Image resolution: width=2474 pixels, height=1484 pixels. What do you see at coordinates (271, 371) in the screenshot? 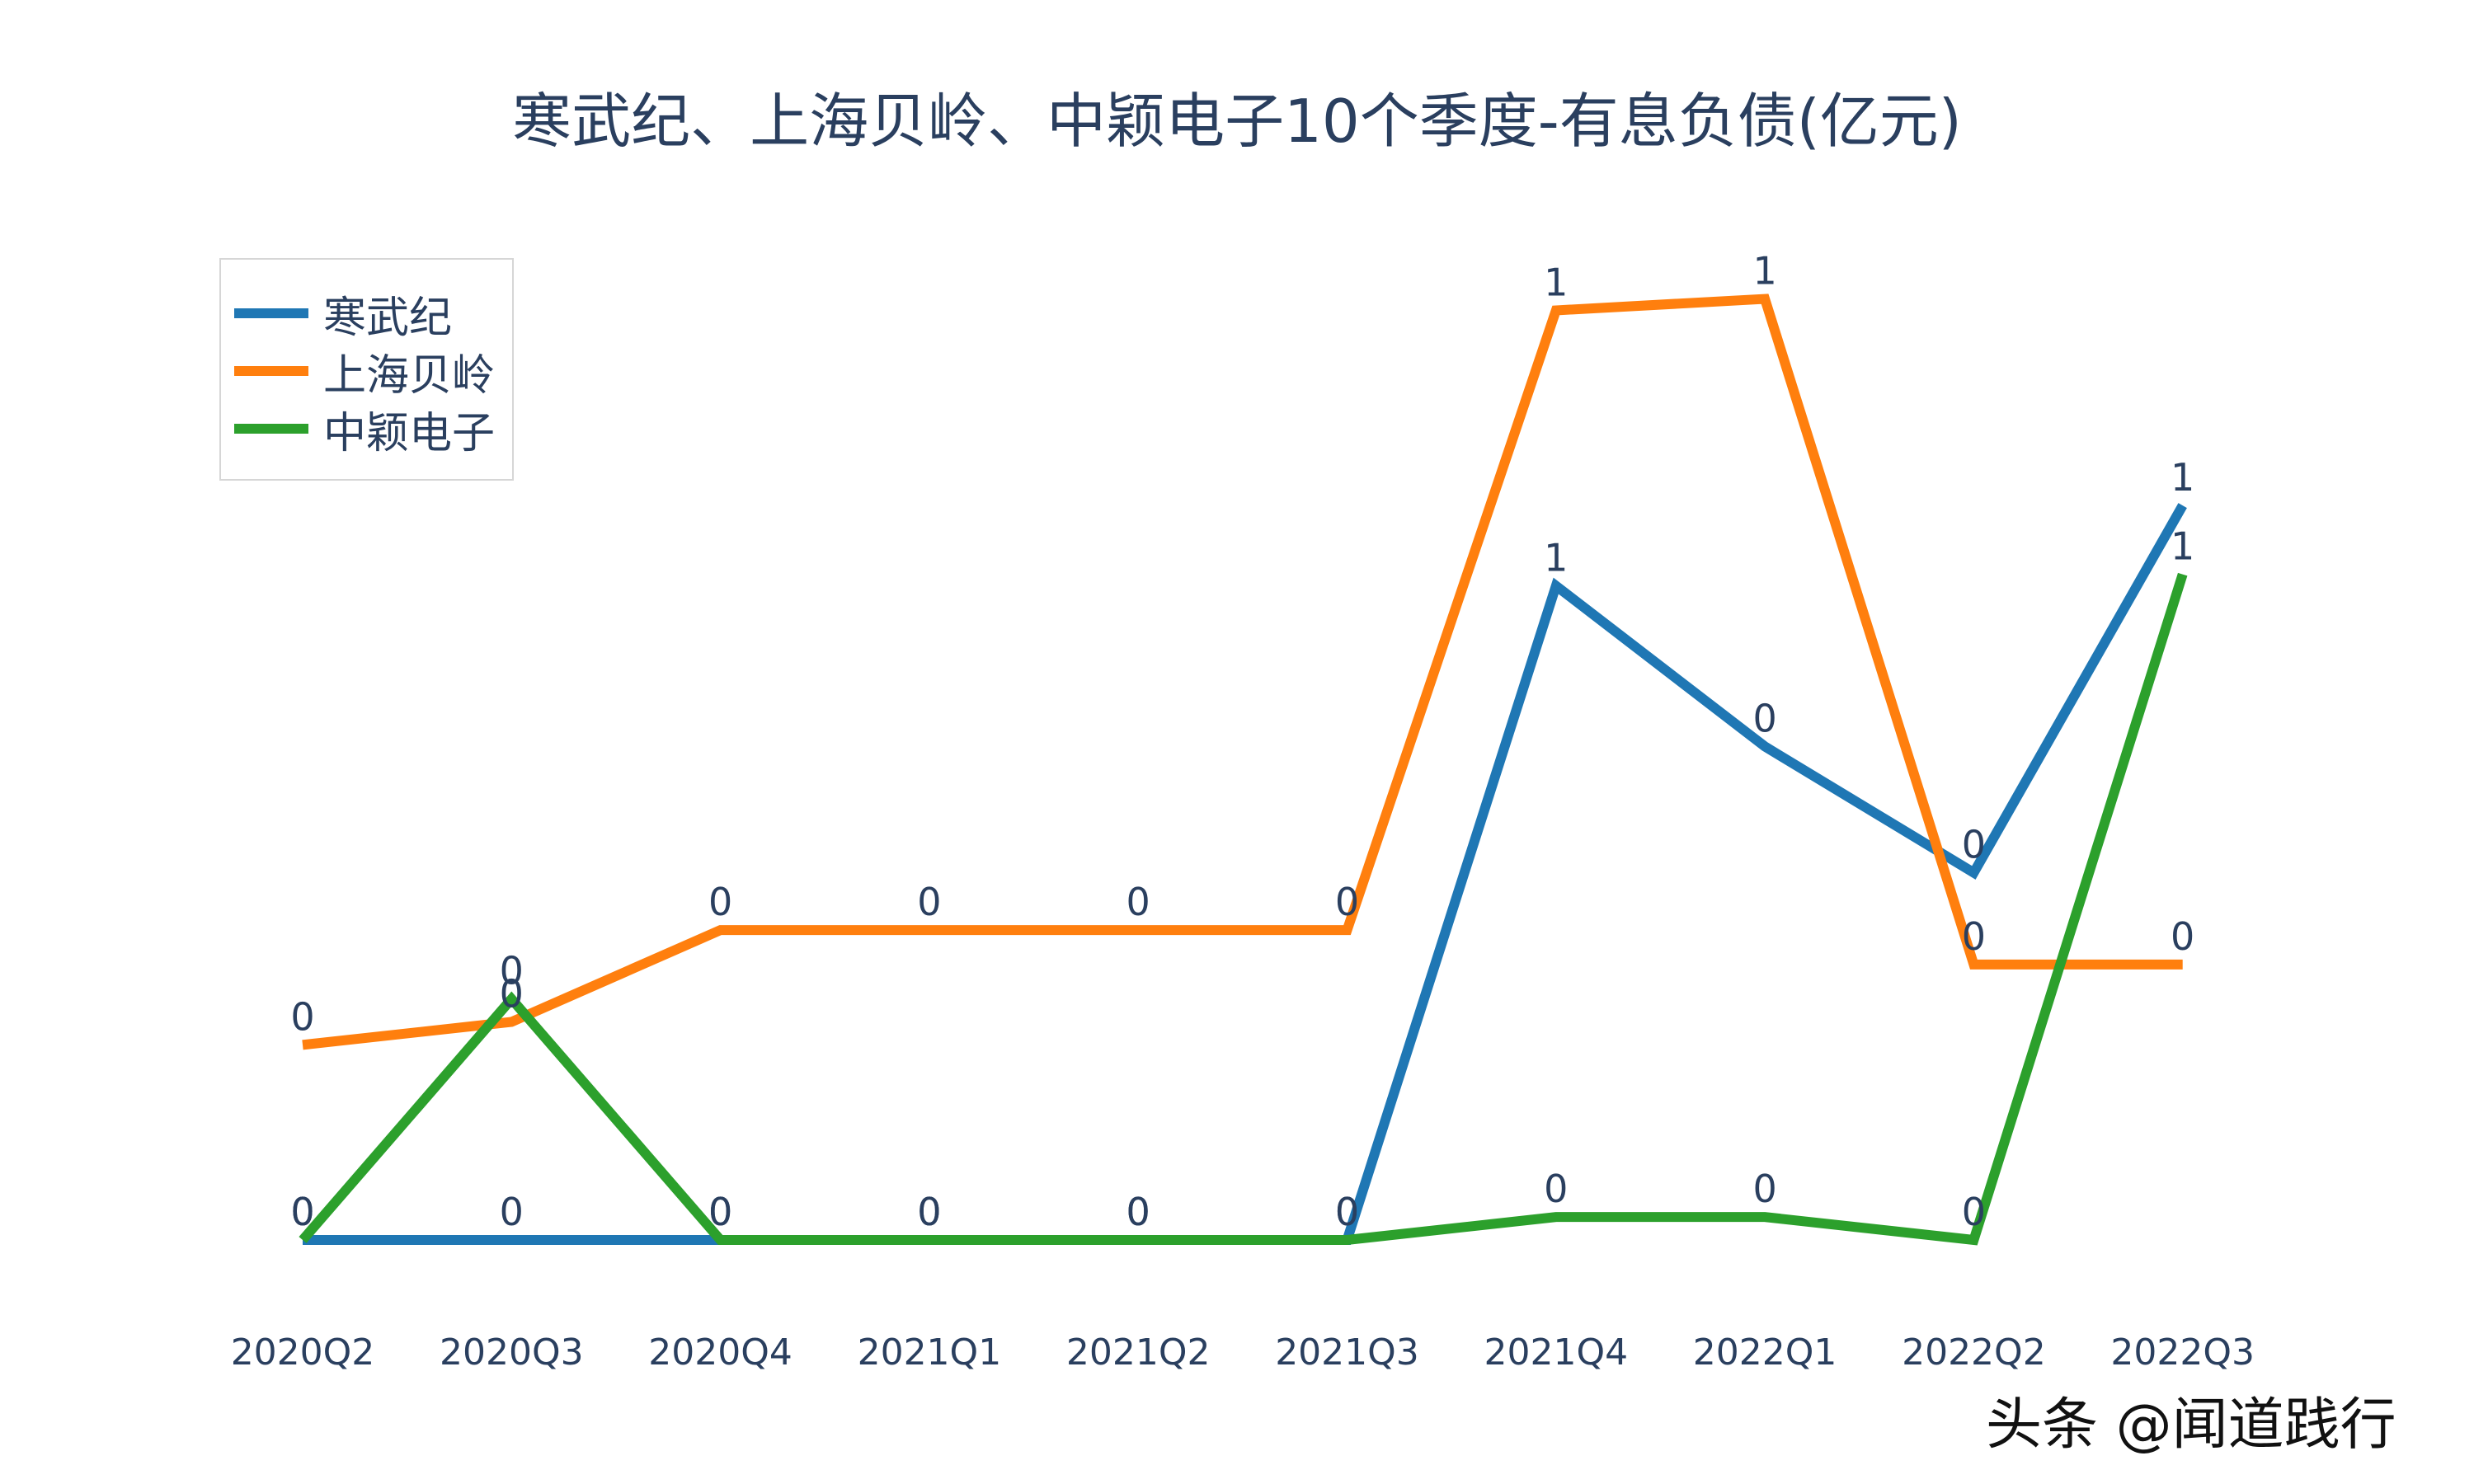
I see `legend-swatch-orange` at bounding box center [271, 371].